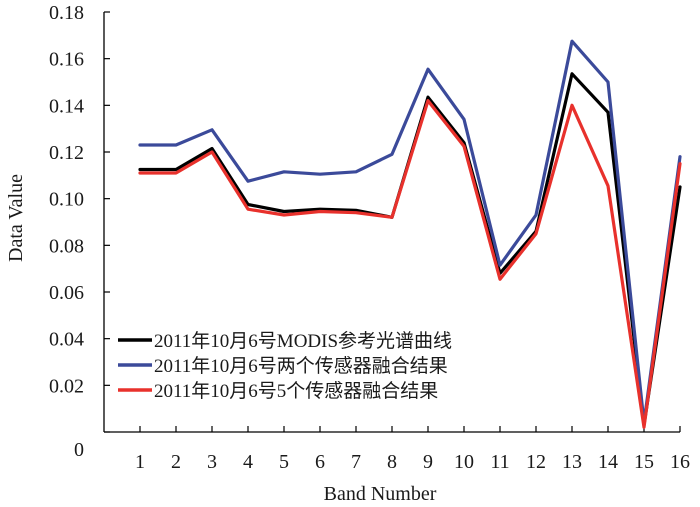 The image size is (700, 507). Describe the element at coordinates (356, 462) in the screenshot. I see `x-tick-label: 7` at that location.